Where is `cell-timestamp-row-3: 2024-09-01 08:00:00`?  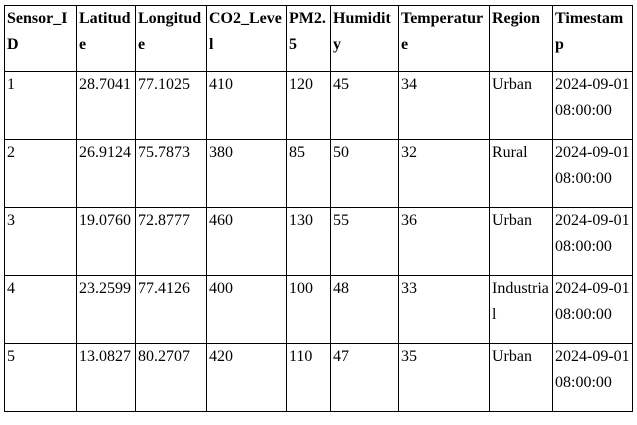 cell-timestamp-row-3: 2024-09-01 08:00:00 is located at coordinates (592, 241).